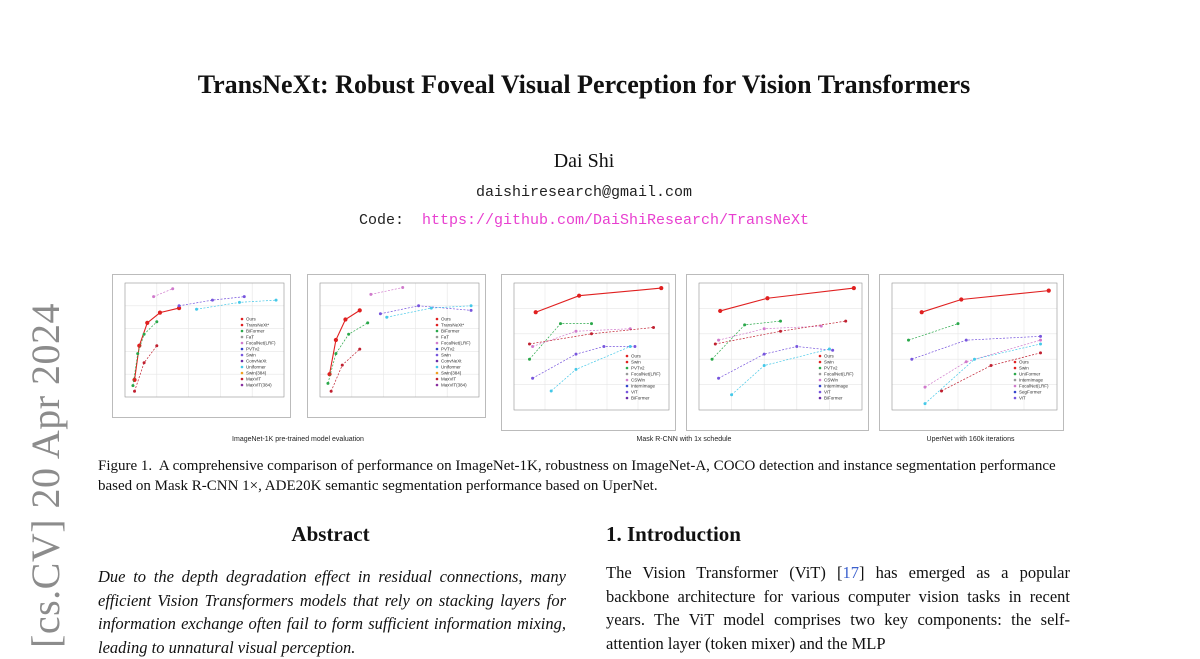 Image resolution: width=1200 pixels, height=659 pixels. I want to click on citation-link: 17, so click(850, 572).